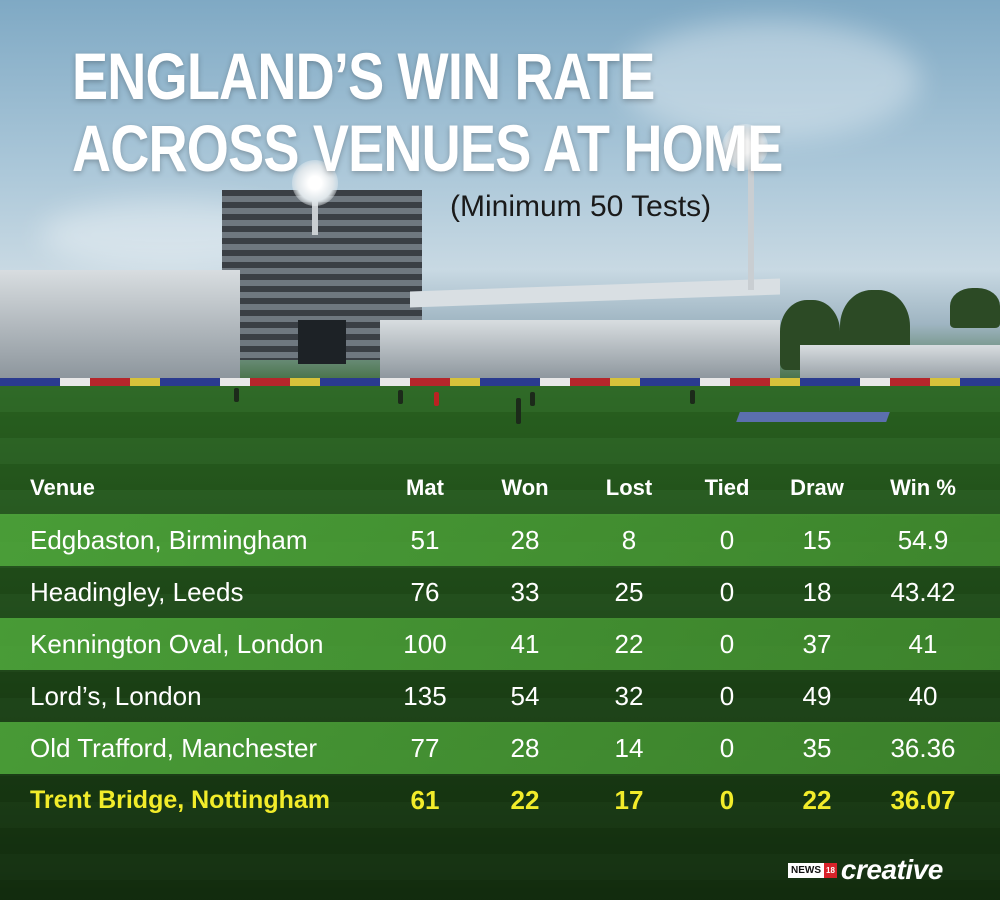 The width and height of the screenshot is (1000, 900). I want to click on draw-cell: 35, so click(817, 748).